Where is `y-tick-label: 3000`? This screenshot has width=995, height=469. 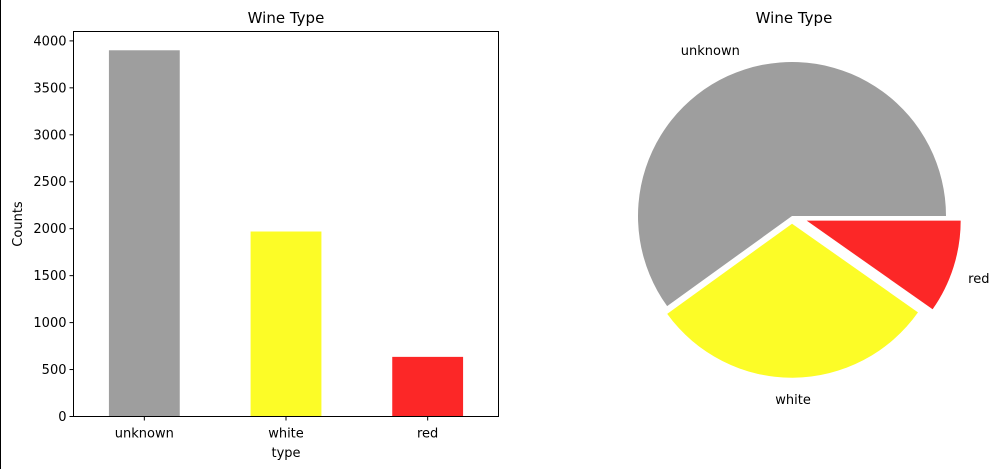 y-tick-label: 3000 is located at coordinates (49, 135).